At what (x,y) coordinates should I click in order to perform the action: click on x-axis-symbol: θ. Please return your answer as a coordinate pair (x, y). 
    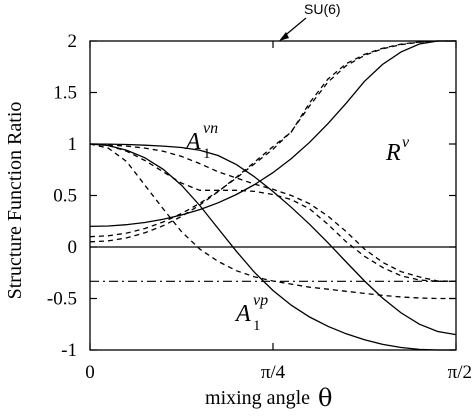
    Looking at the image, I should click on (325, 398).